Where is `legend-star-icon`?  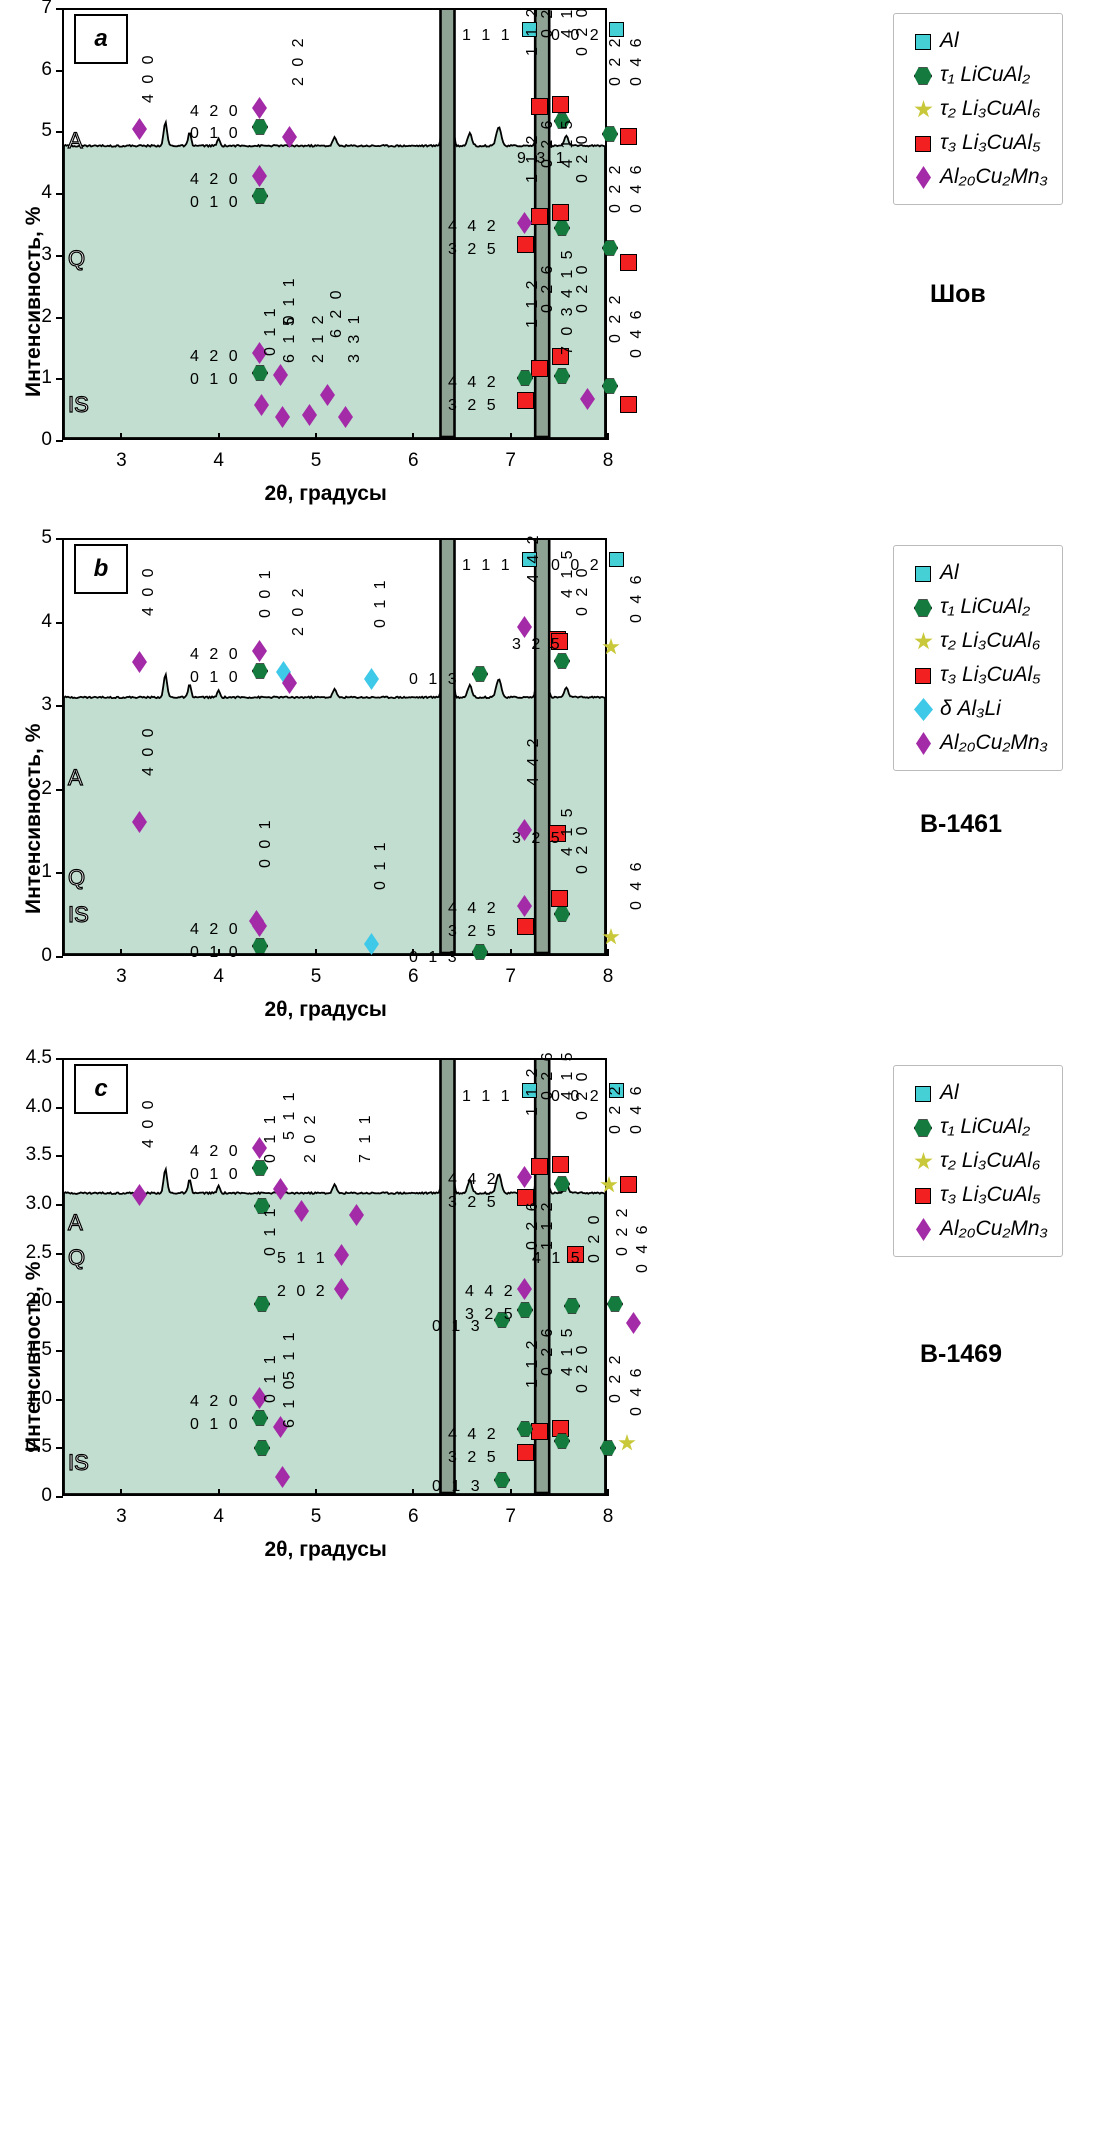 legend-star-icon is located at coordinates (923, 109).